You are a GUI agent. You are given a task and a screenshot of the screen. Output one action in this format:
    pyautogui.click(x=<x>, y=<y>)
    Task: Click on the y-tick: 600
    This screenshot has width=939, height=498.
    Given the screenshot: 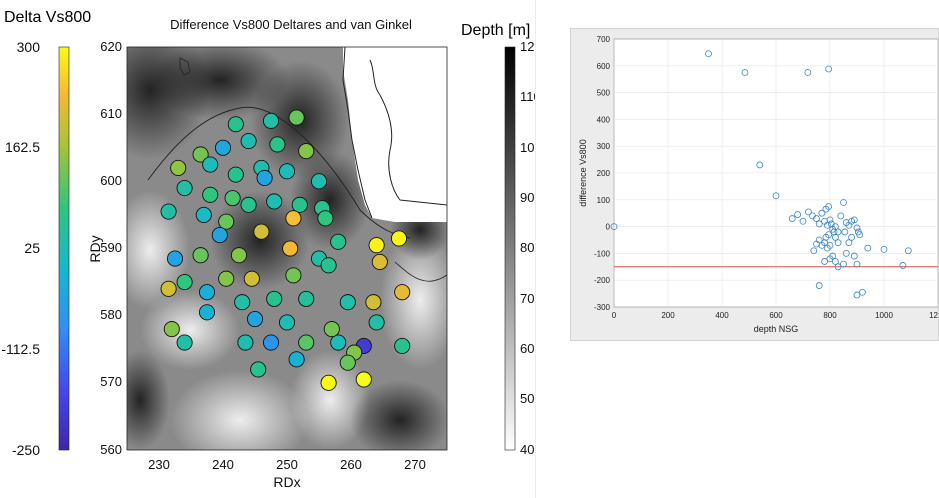 What is the action you would take?
    pyautogui.click(x=111, y=180)
    